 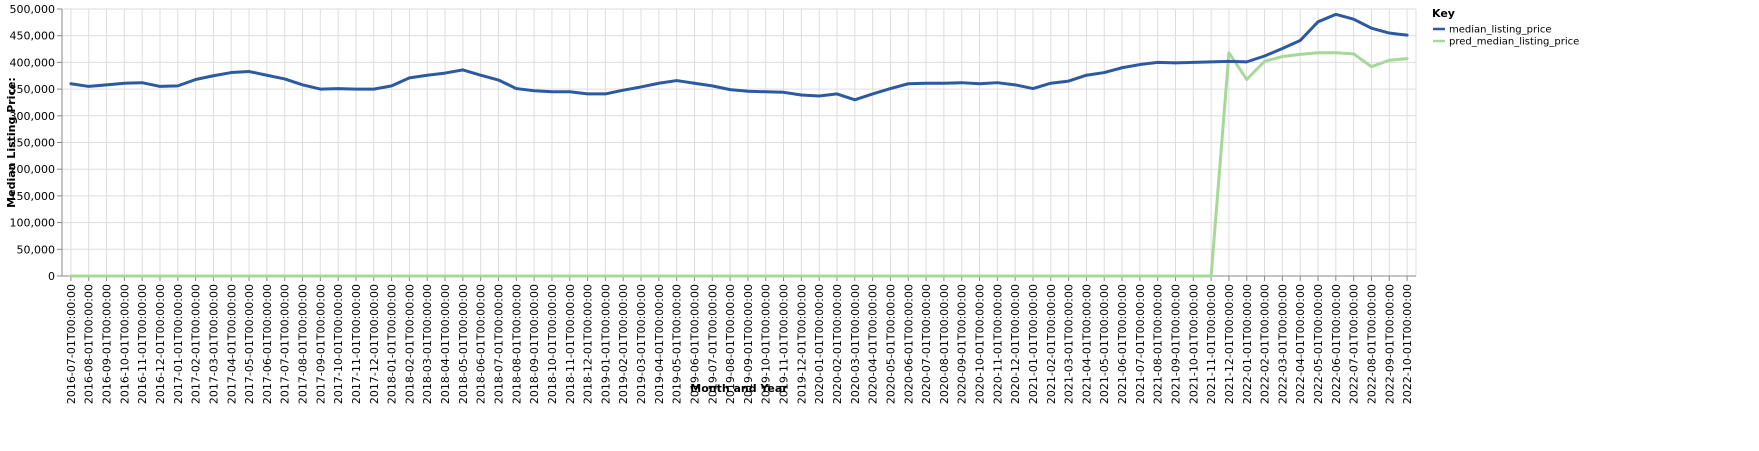 I want to click on y-tick-label: 100,000, so click(x=33, y=223).